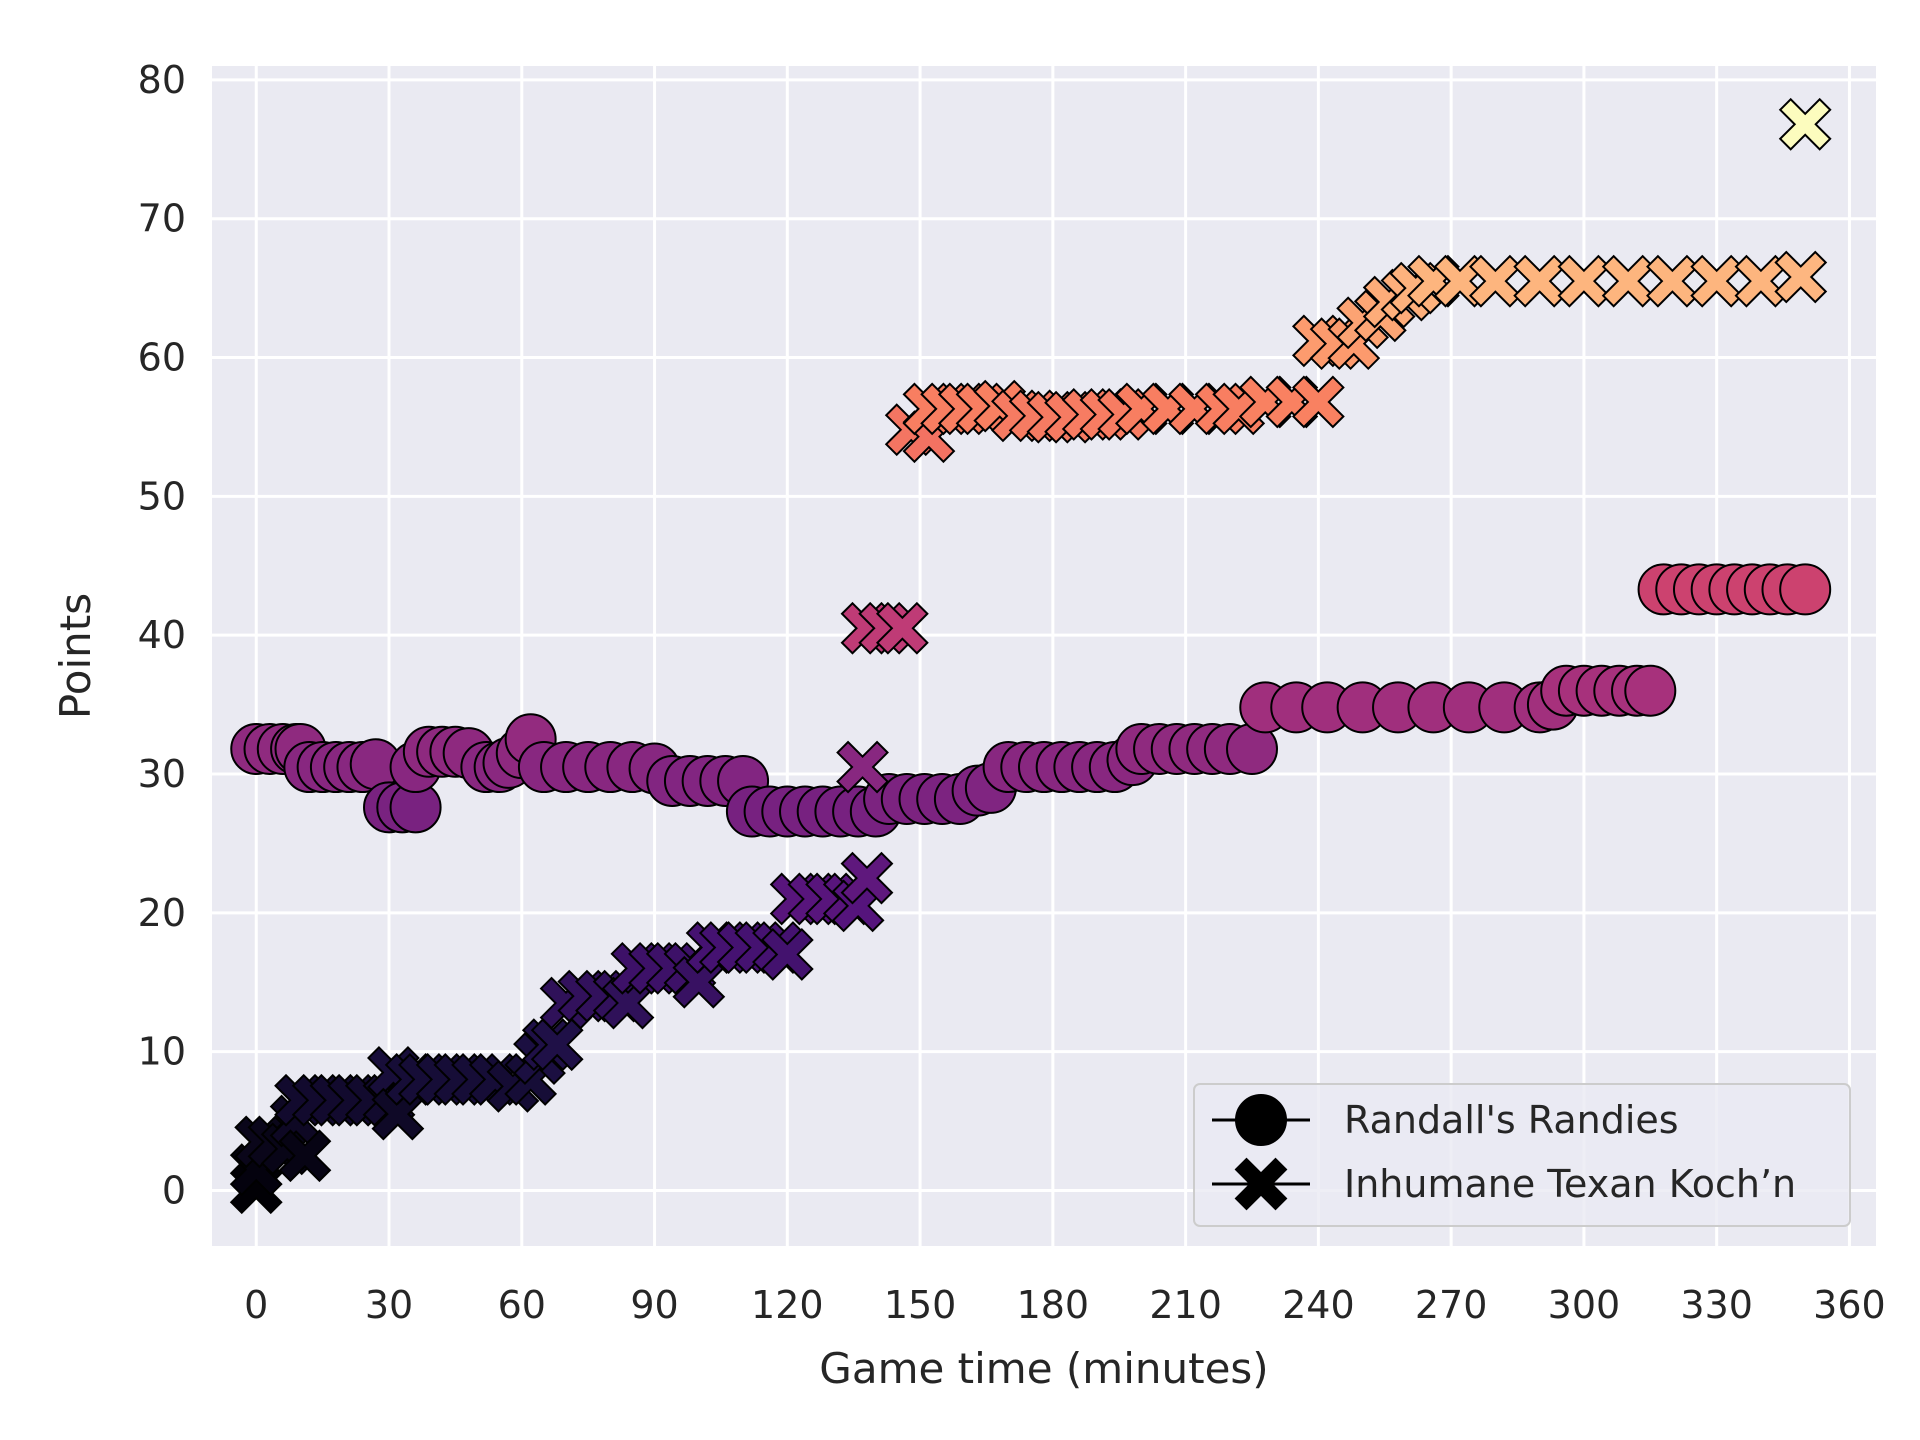  Describe the element at coordinates (162, 1052) in the screenshot. I see `y-tick-label: 10` at that location.